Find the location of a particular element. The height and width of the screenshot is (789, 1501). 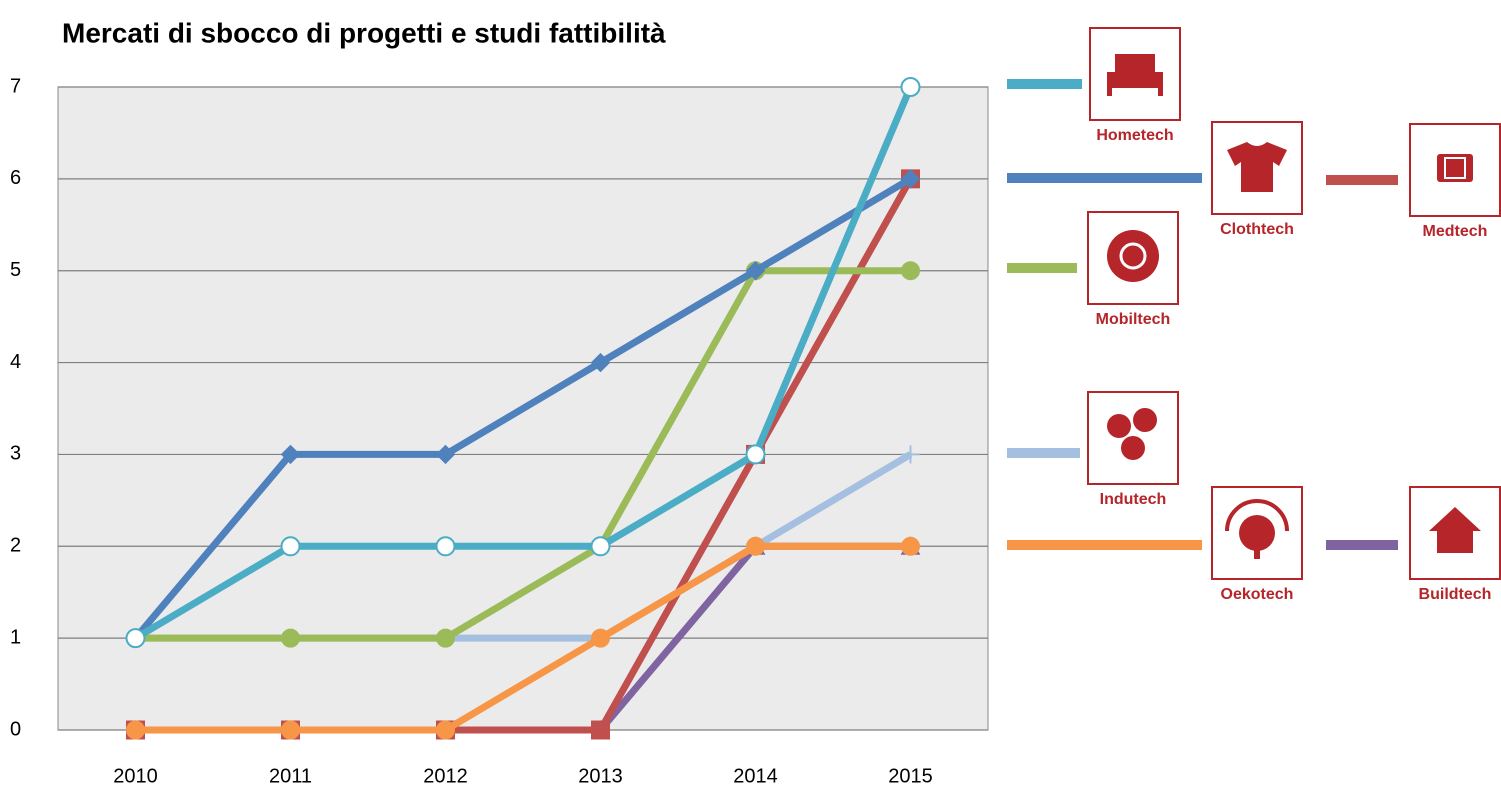

legend-label: Oekotech is located at coordinates (1257, 594).